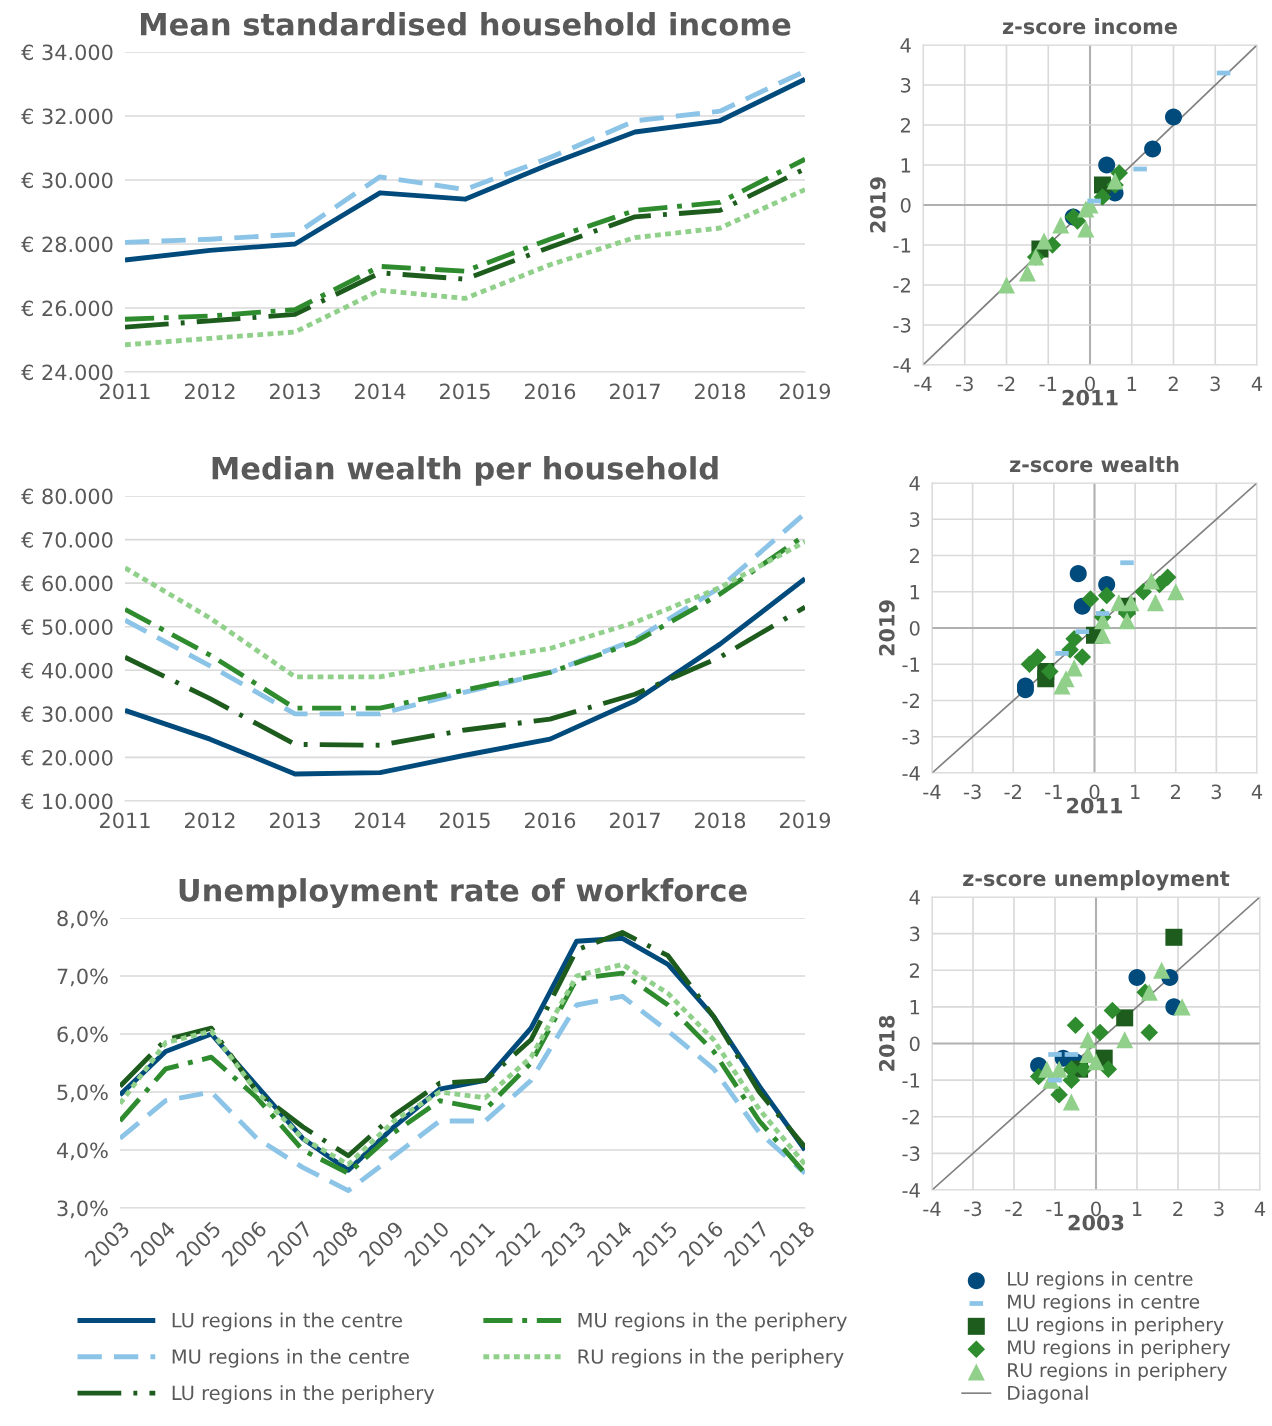 This screenshot has width=1272, height=1426. I want to click on chart-title: z-score unemployment, so click(1096, 880).